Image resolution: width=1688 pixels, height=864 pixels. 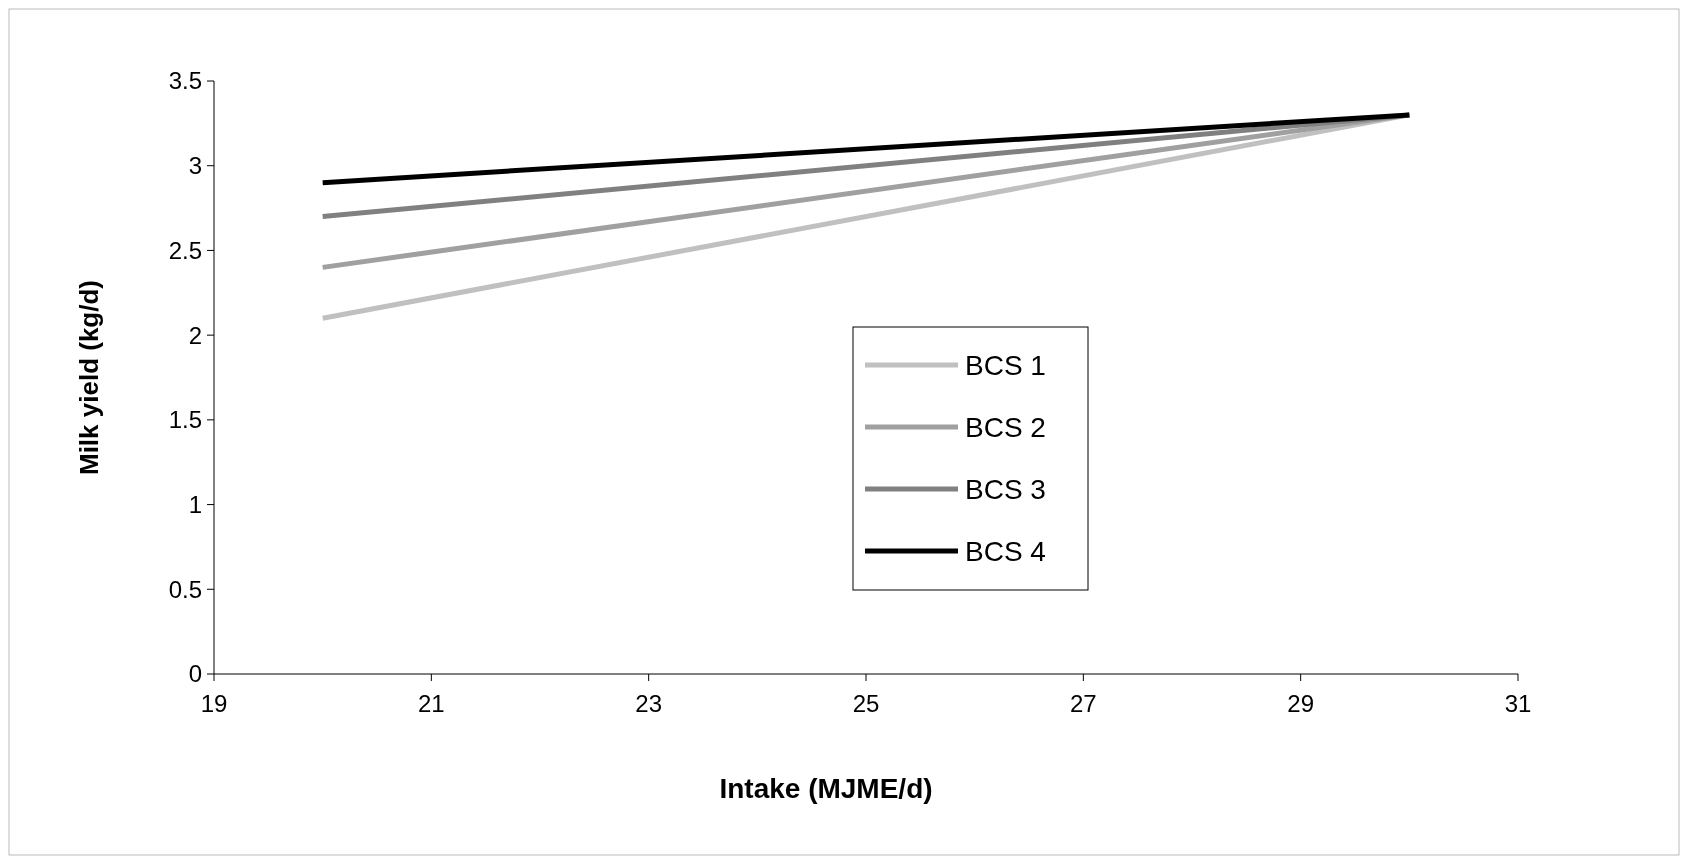 I want to click on x-axis-title: Intake (MJME/d), so click(x=826, y=788).